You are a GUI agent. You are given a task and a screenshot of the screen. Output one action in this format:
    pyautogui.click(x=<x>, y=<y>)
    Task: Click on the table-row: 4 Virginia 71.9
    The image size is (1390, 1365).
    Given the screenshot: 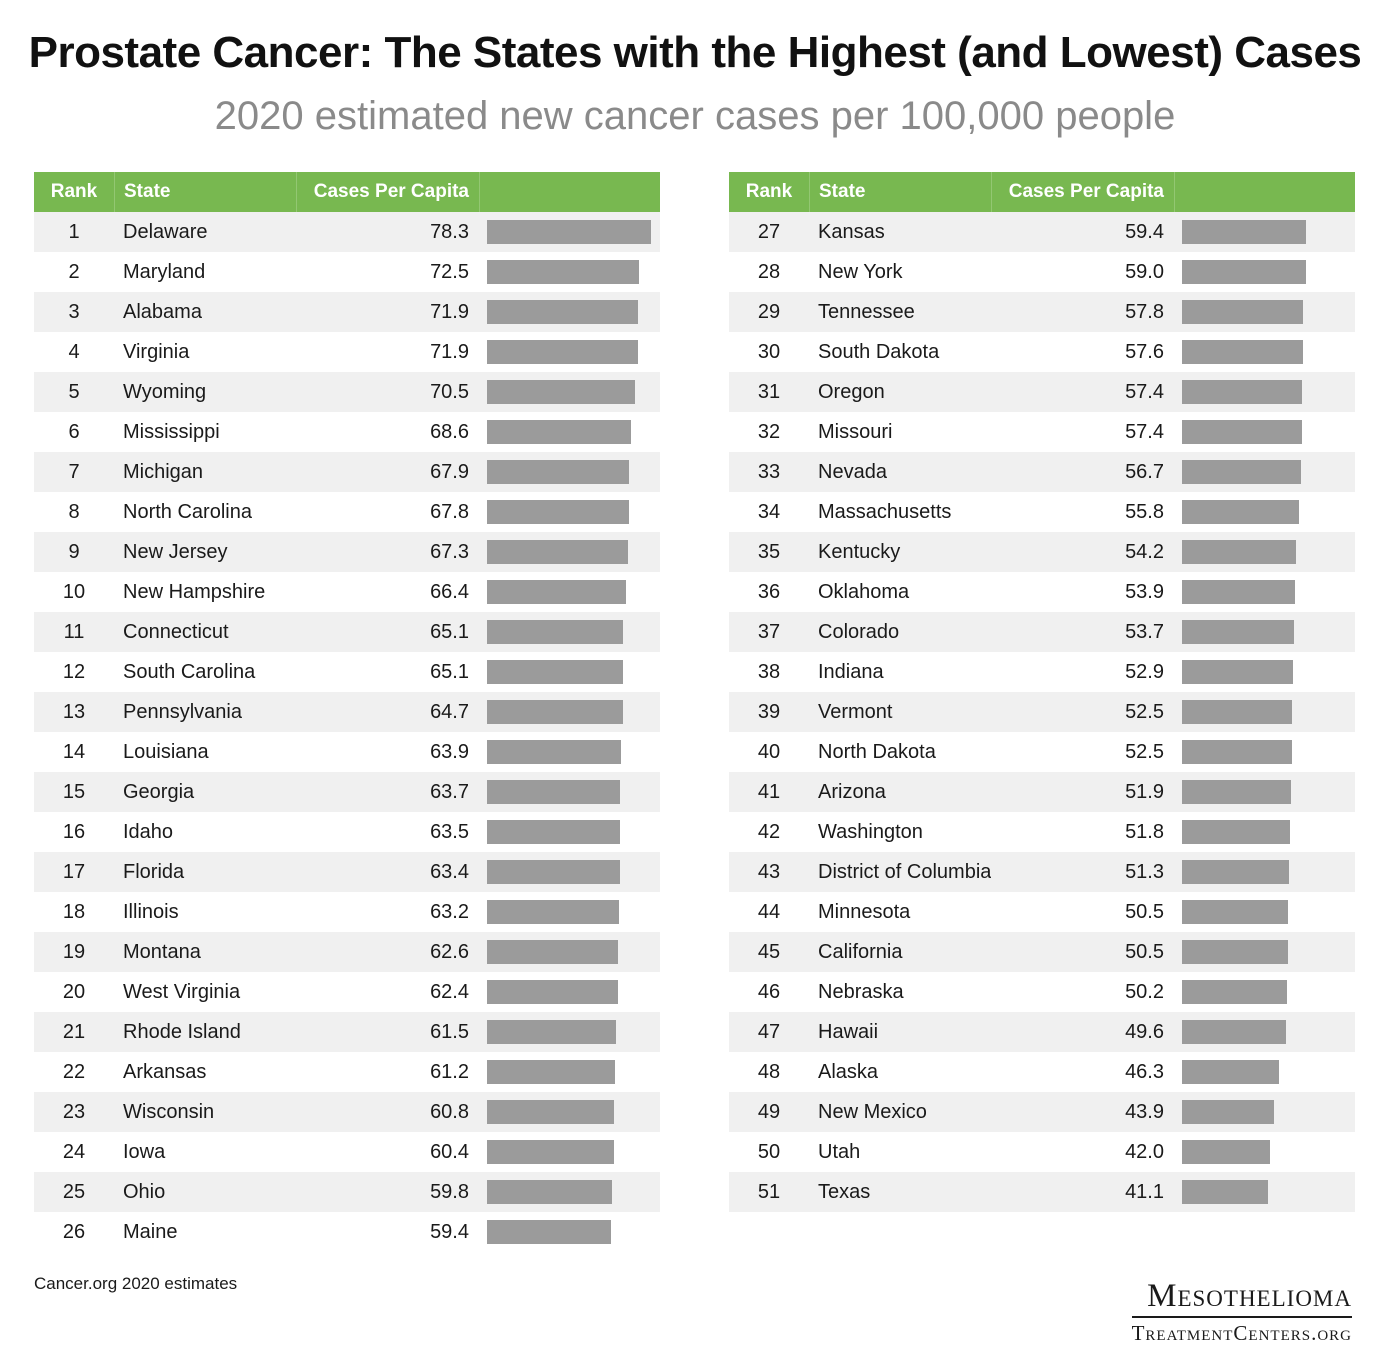 What is the action you would take?
    pyautogui.click(x=347, y=352)
    